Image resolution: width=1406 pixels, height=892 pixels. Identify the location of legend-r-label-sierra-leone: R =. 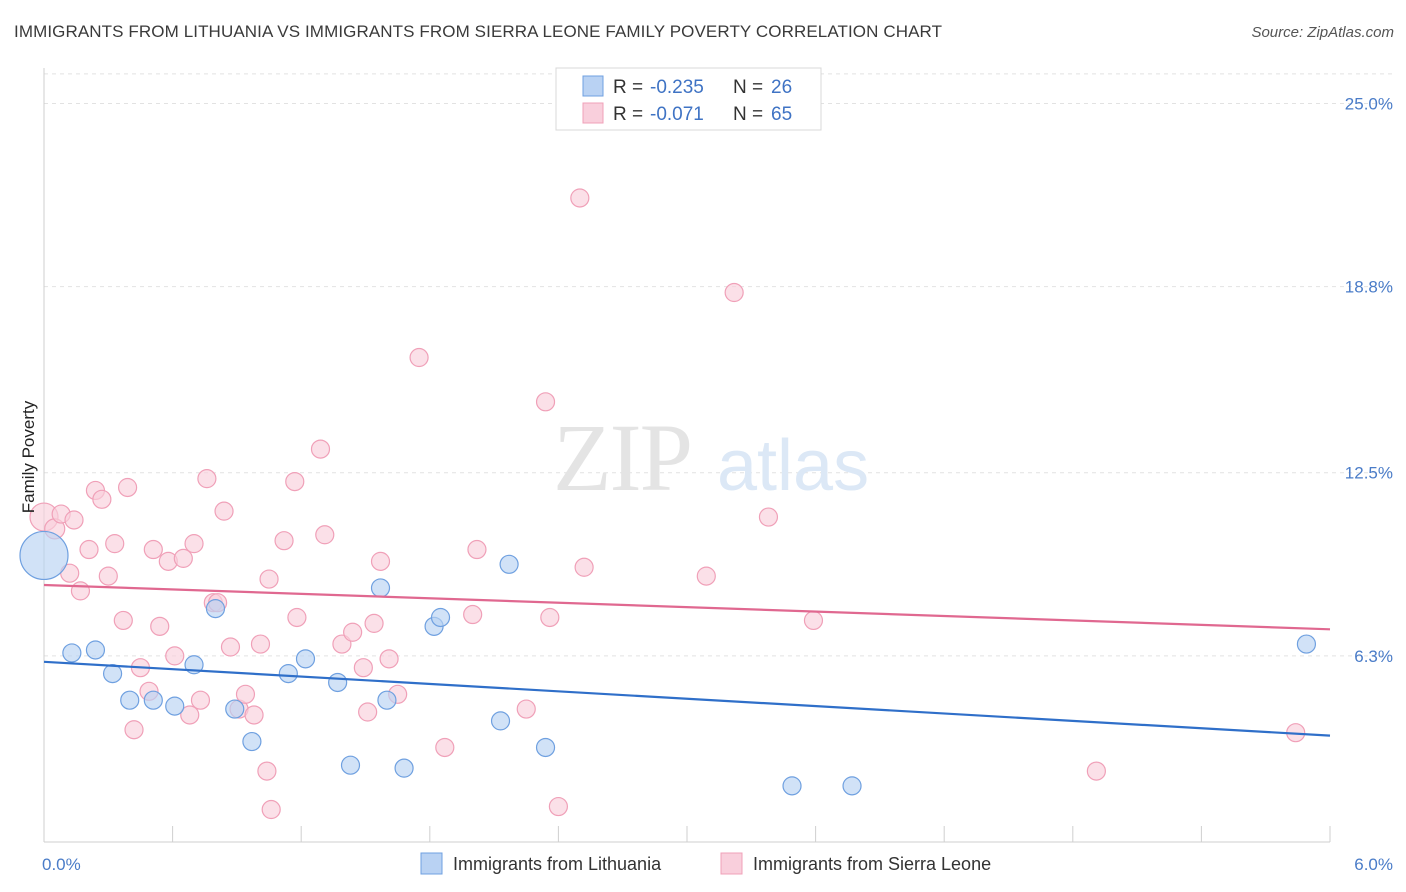
(628, 114).